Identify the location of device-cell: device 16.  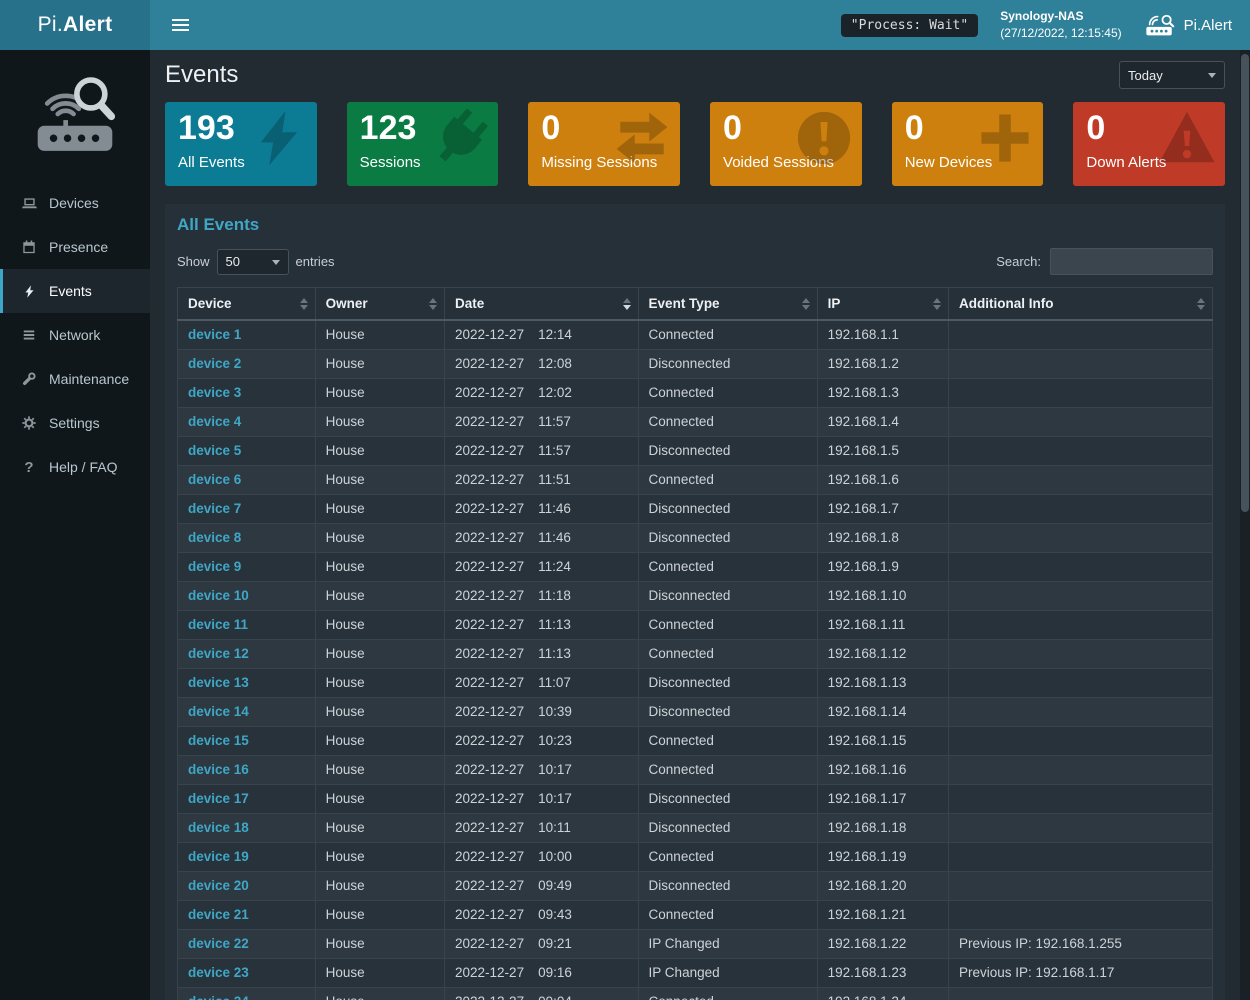
(246, 769).